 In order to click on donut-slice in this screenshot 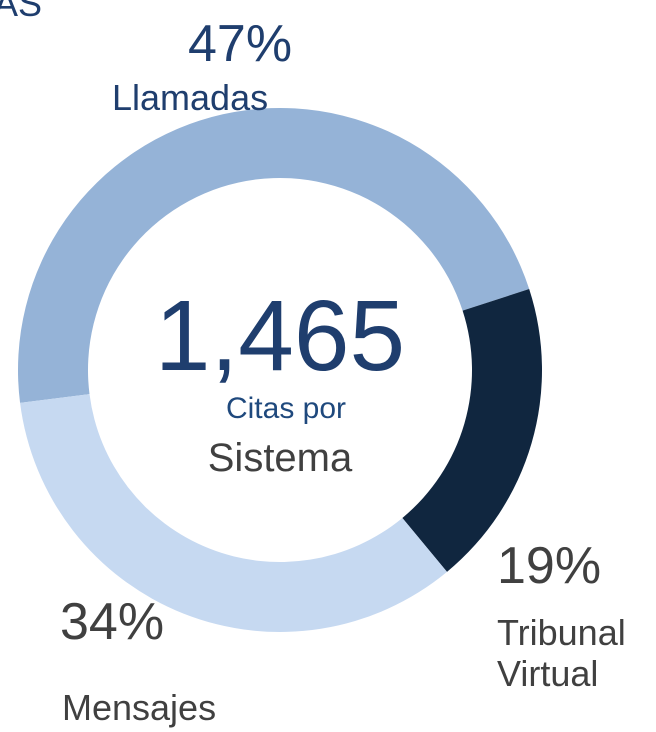, I will do `click(472, 430)`.